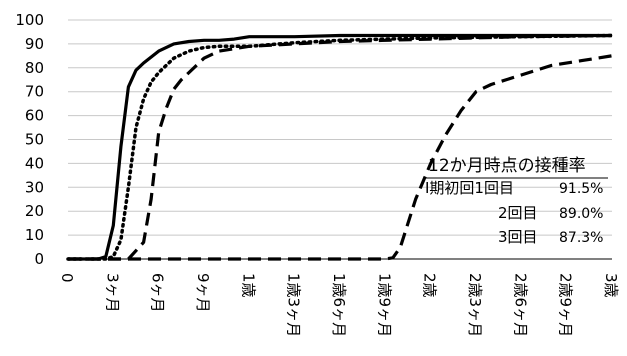 The width and height of the screenshot is (627, 356). What do you see at coordinates (294, 305) in the screenshot?
I see `x-tick-label: 1歳3ヶ月` at bounding box center [294, 305].